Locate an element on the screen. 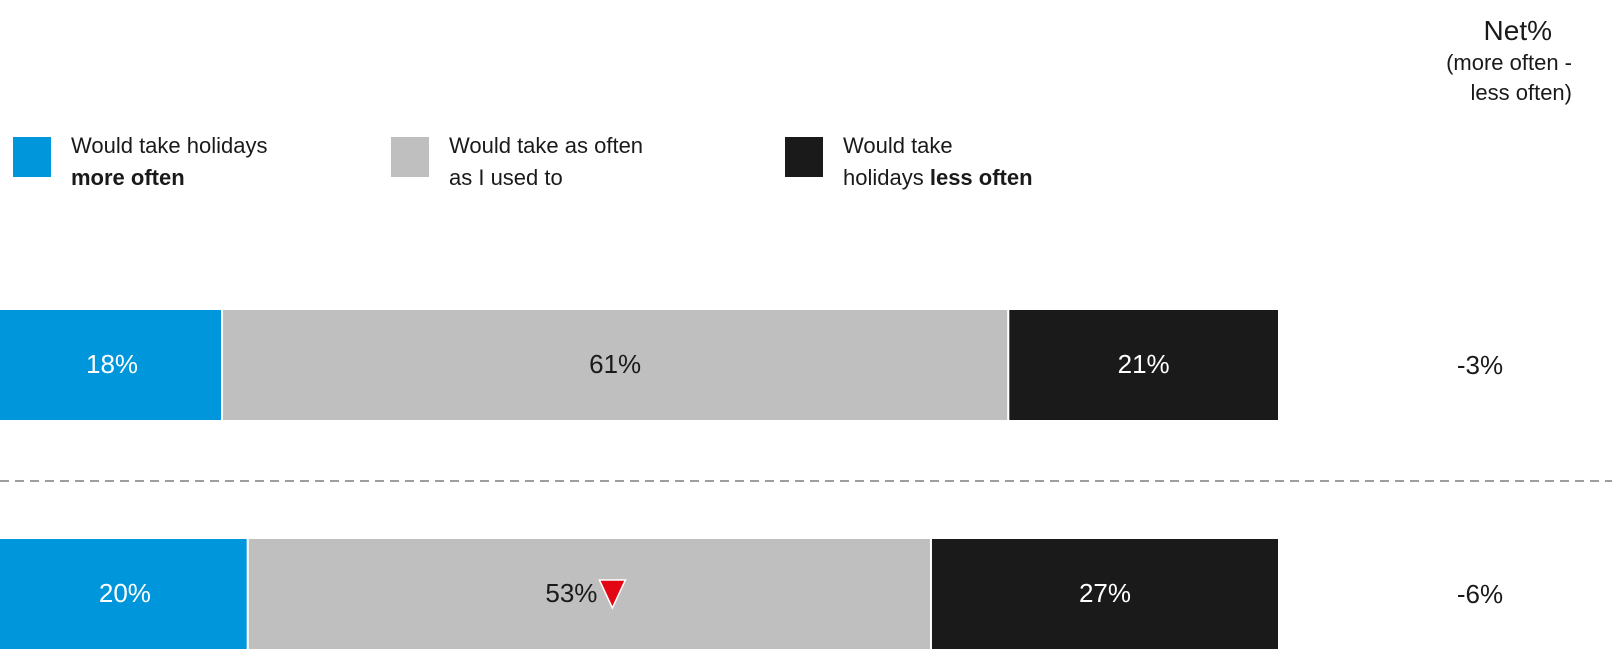  net-value-row-1: -3% is located at coordinates (1480, 365).